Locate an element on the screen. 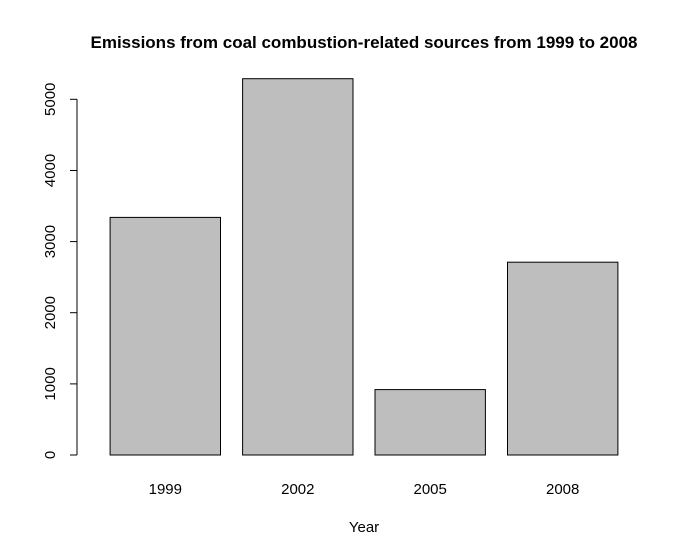 This screenshot has height=557, width=691. x-axis-label: Year is located at coordinates (364, 527).